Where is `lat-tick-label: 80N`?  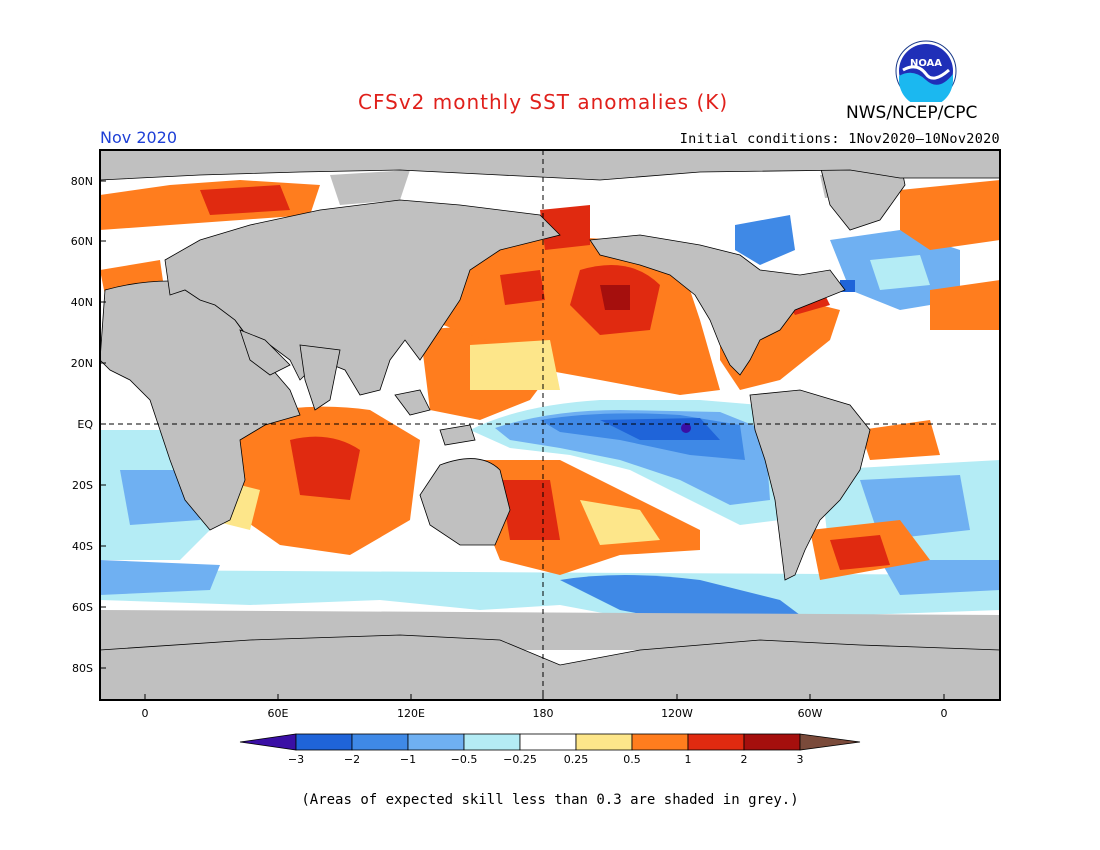 lat-tick-label: 80N is located at coordinates (82, 181).